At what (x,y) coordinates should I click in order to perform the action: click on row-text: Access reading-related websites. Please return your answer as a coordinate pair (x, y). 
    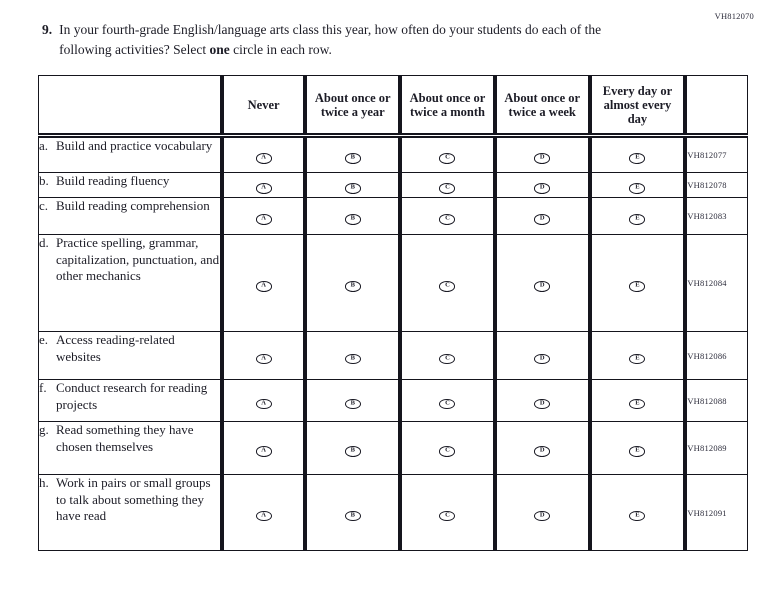
    Looking at the image, I should click on (115, 348).